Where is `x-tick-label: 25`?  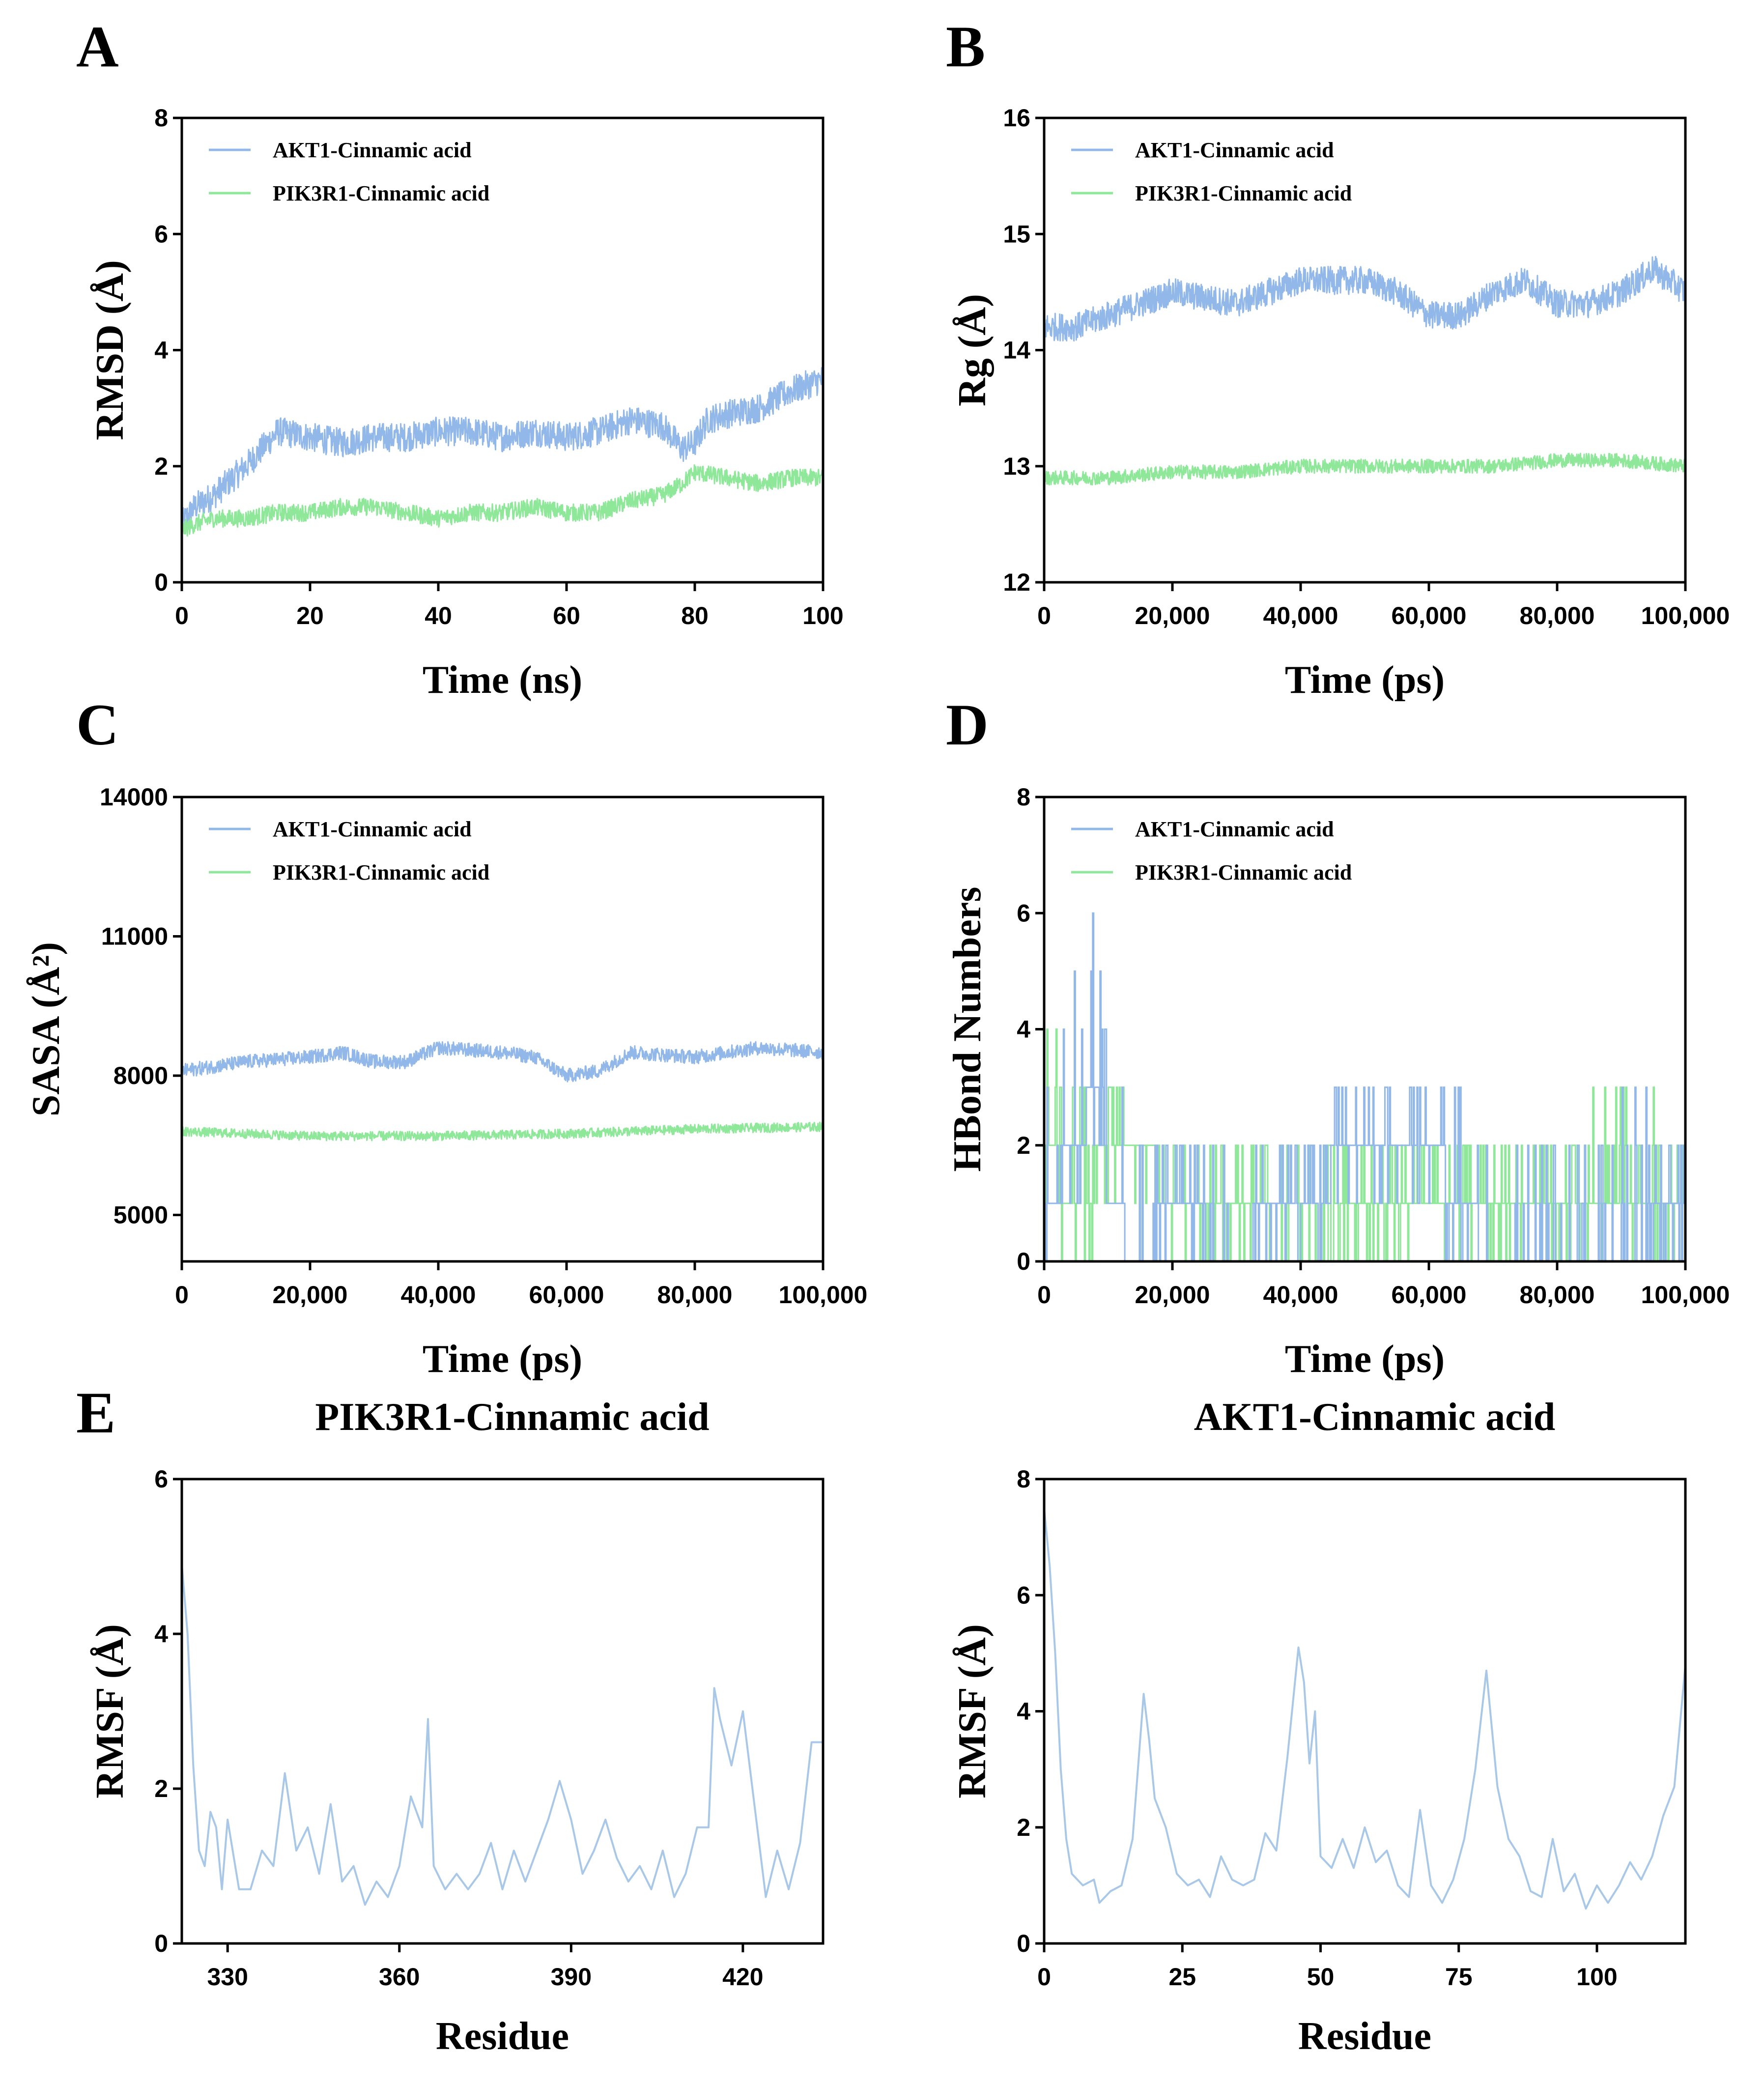 x-tick-label: 25 is located at coordinates (1182, 1977).